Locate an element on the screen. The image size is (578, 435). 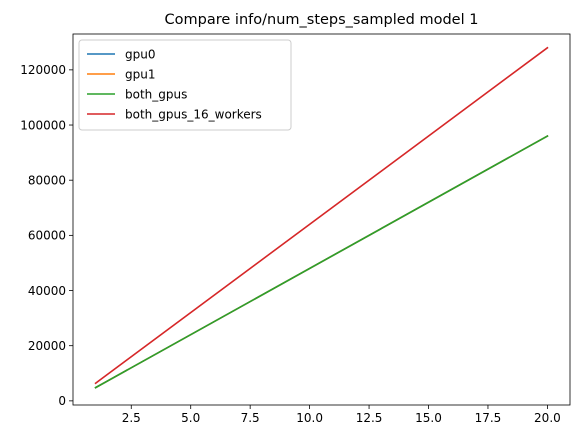
x-tick-label: 10.0 is located at coordinates (309, 418).